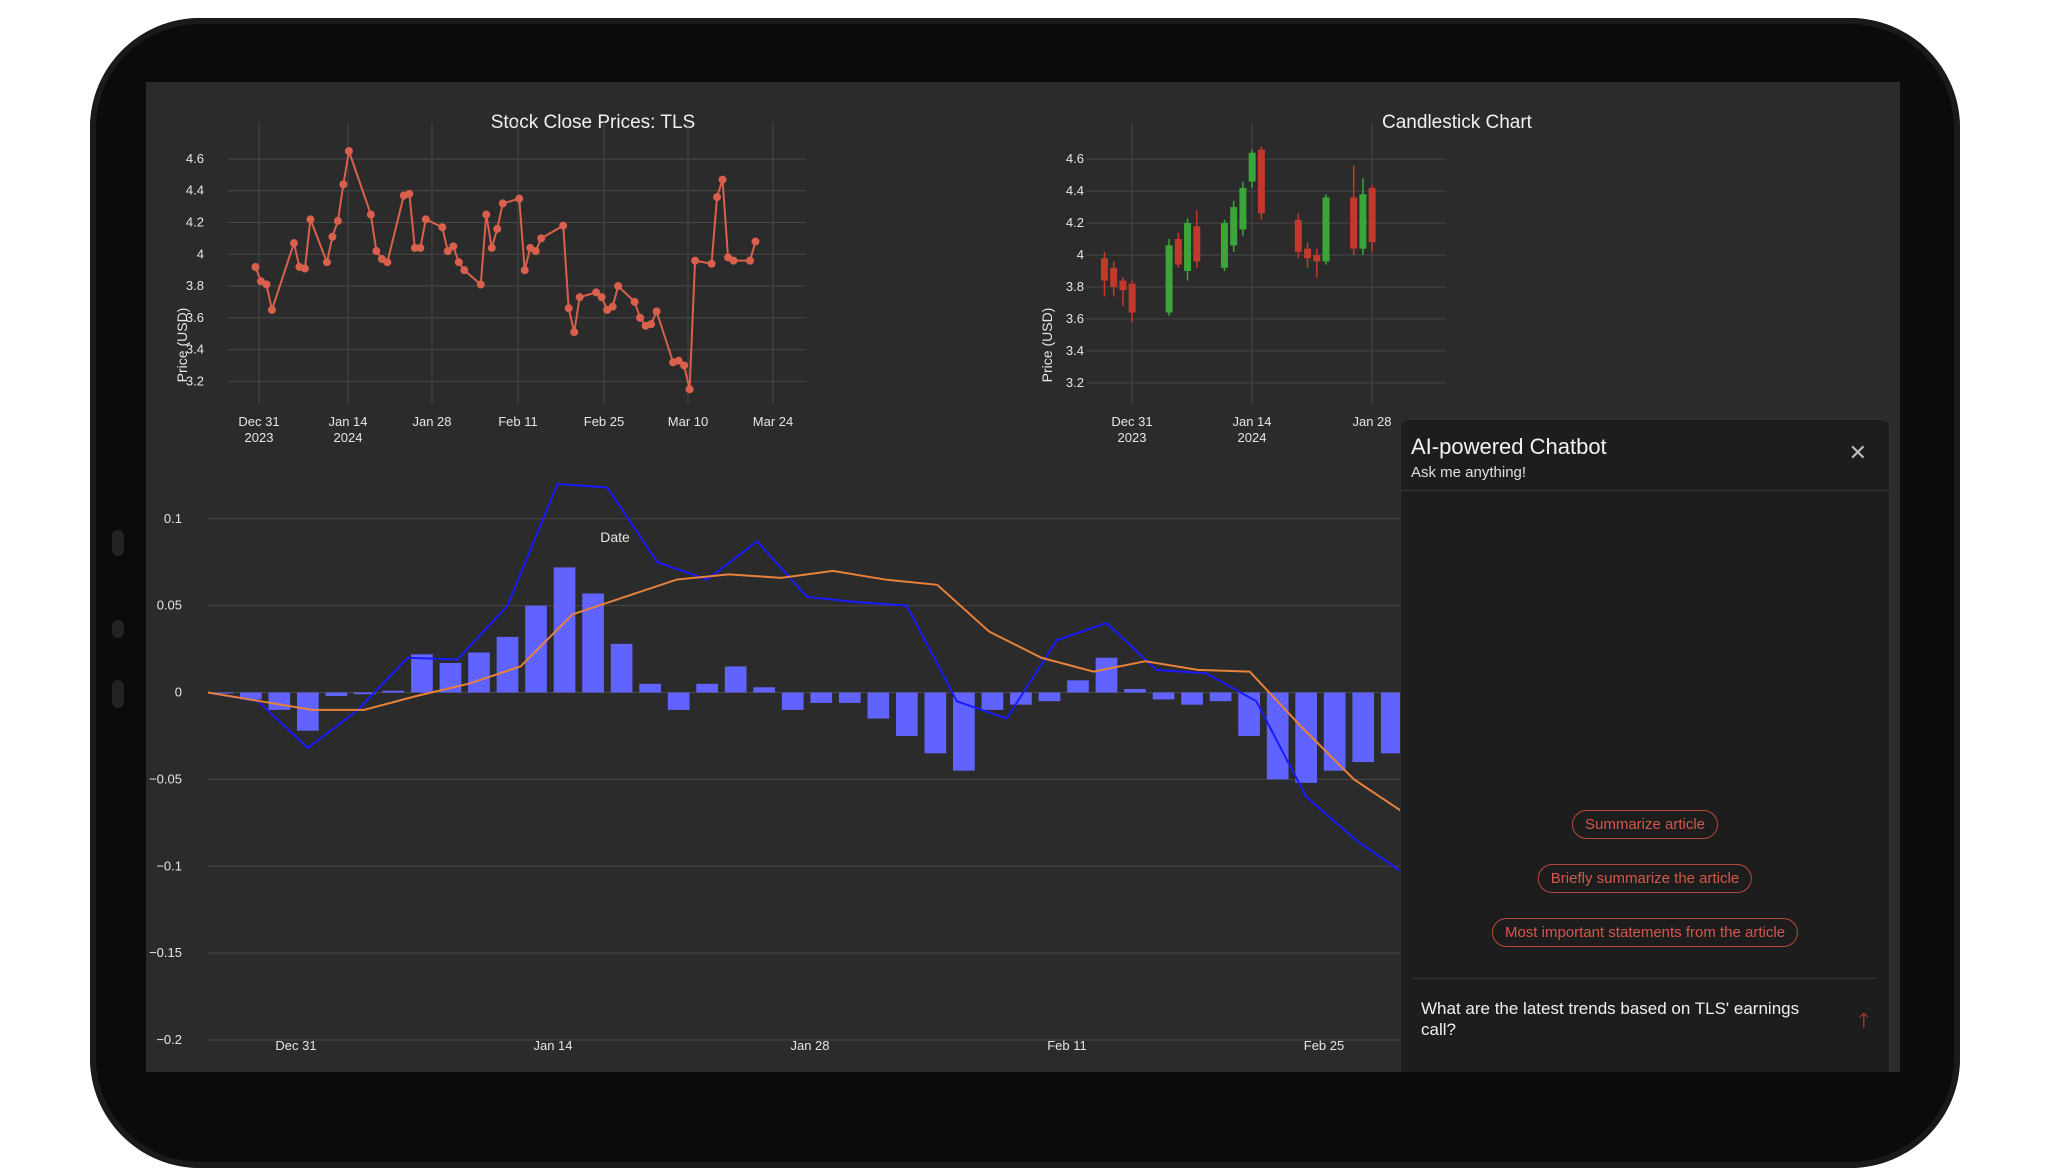 Image resolution: width=2048 pixels, height=1168 pixels. Describe the element at coordinates (169, 1039) in the screenshot. I see `y-tick-label: −0.2` at that location.